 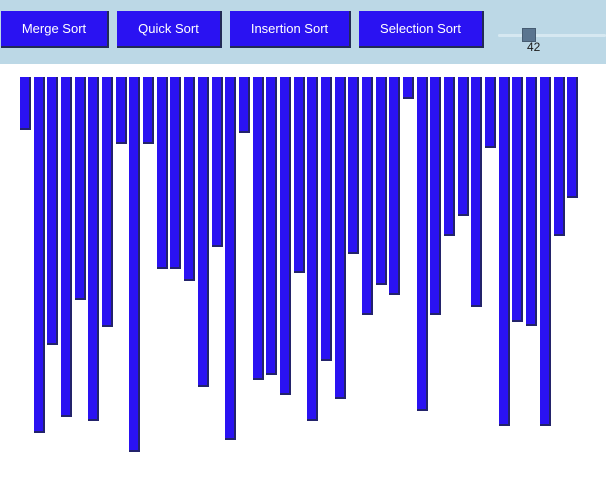 I want to click on merge-sort-button: Merge Sort, so click(x=55, y=29).